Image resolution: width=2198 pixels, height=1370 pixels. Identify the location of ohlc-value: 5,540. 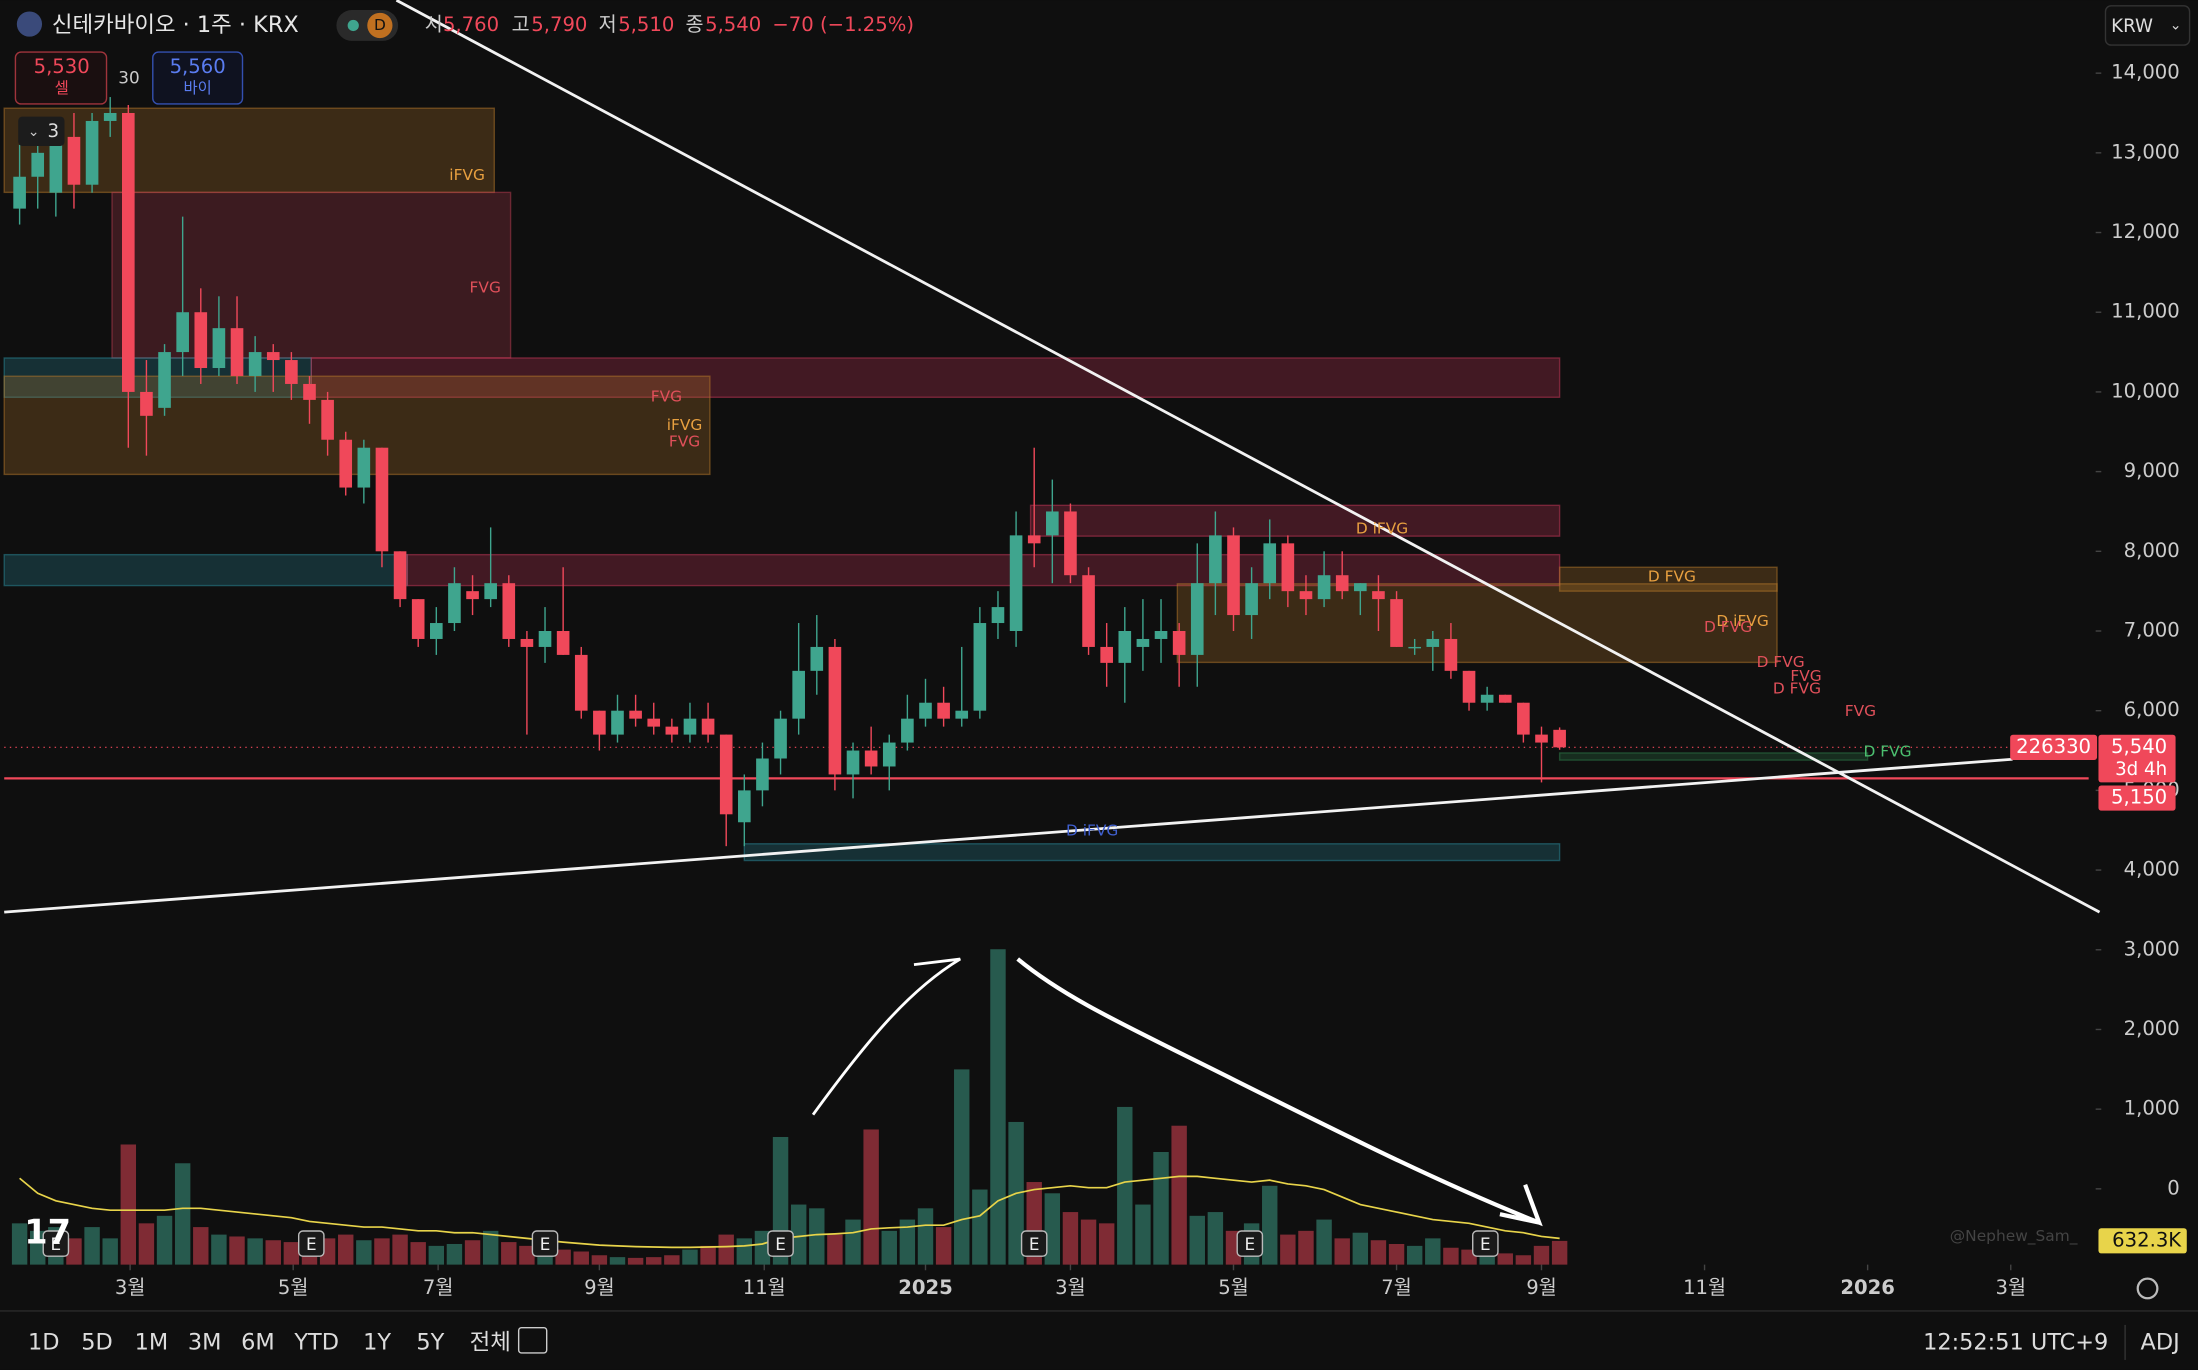
(733, 24).